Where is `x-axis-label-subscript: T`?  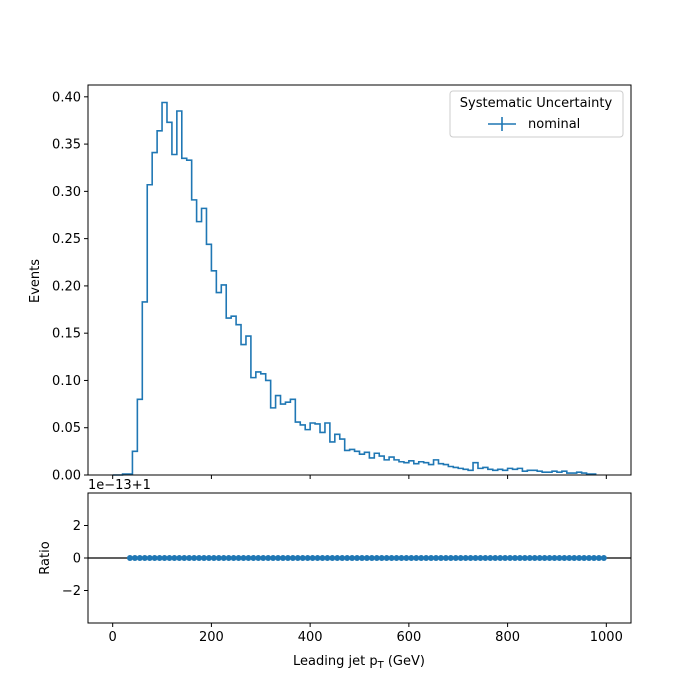 x-axis-label-subscript: T is located at coordinates (381, 665).